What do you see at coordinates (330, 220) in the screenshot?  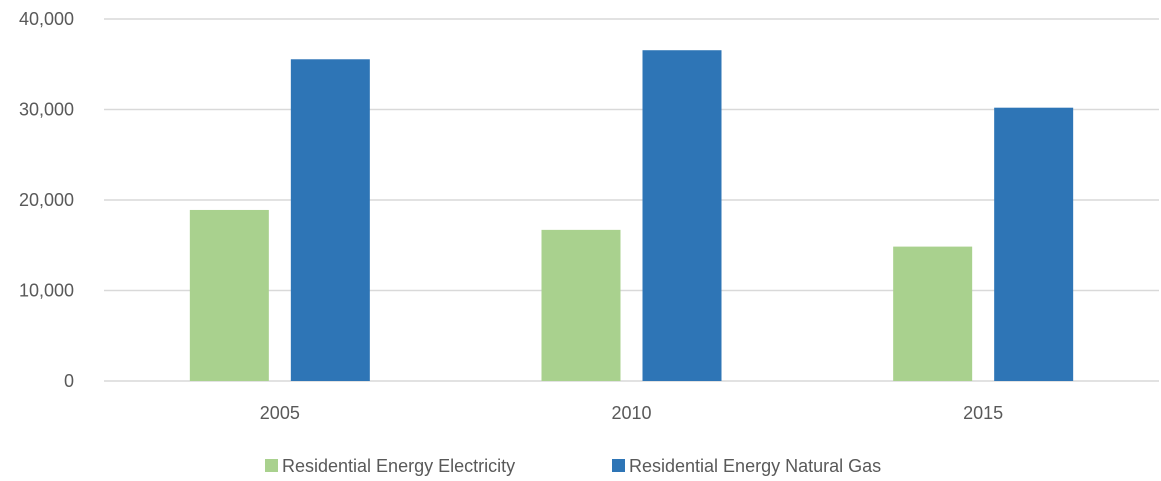 I see `bar-natural-gas-2005` at bounding box center [330, 220].